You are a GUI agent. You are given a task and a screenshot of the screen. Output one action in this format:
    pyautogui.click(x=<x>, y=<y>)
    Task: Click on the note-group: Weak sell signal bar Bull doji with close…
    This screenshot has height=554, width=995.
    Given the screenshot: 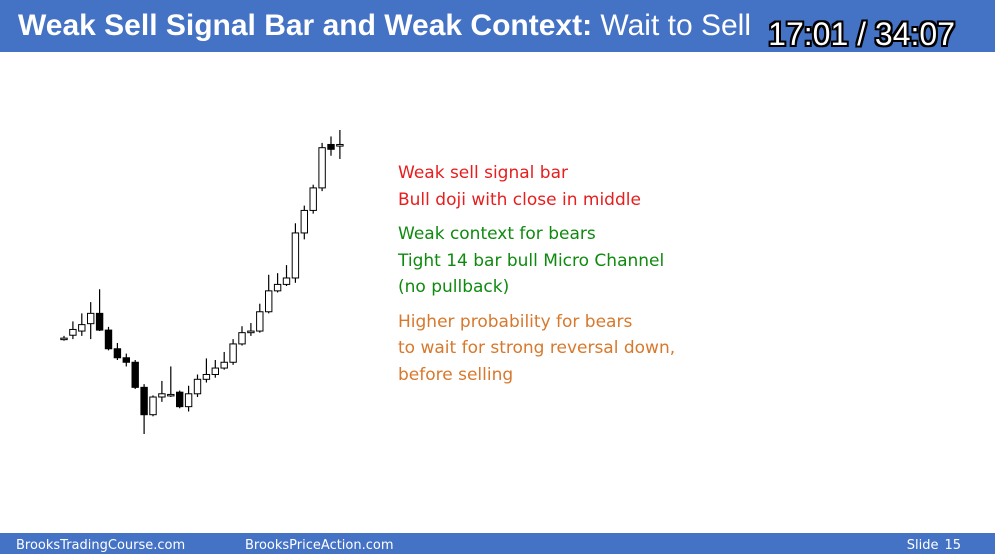 What is the action you would take?
    pyautogui.click(x=608, y=186)
    